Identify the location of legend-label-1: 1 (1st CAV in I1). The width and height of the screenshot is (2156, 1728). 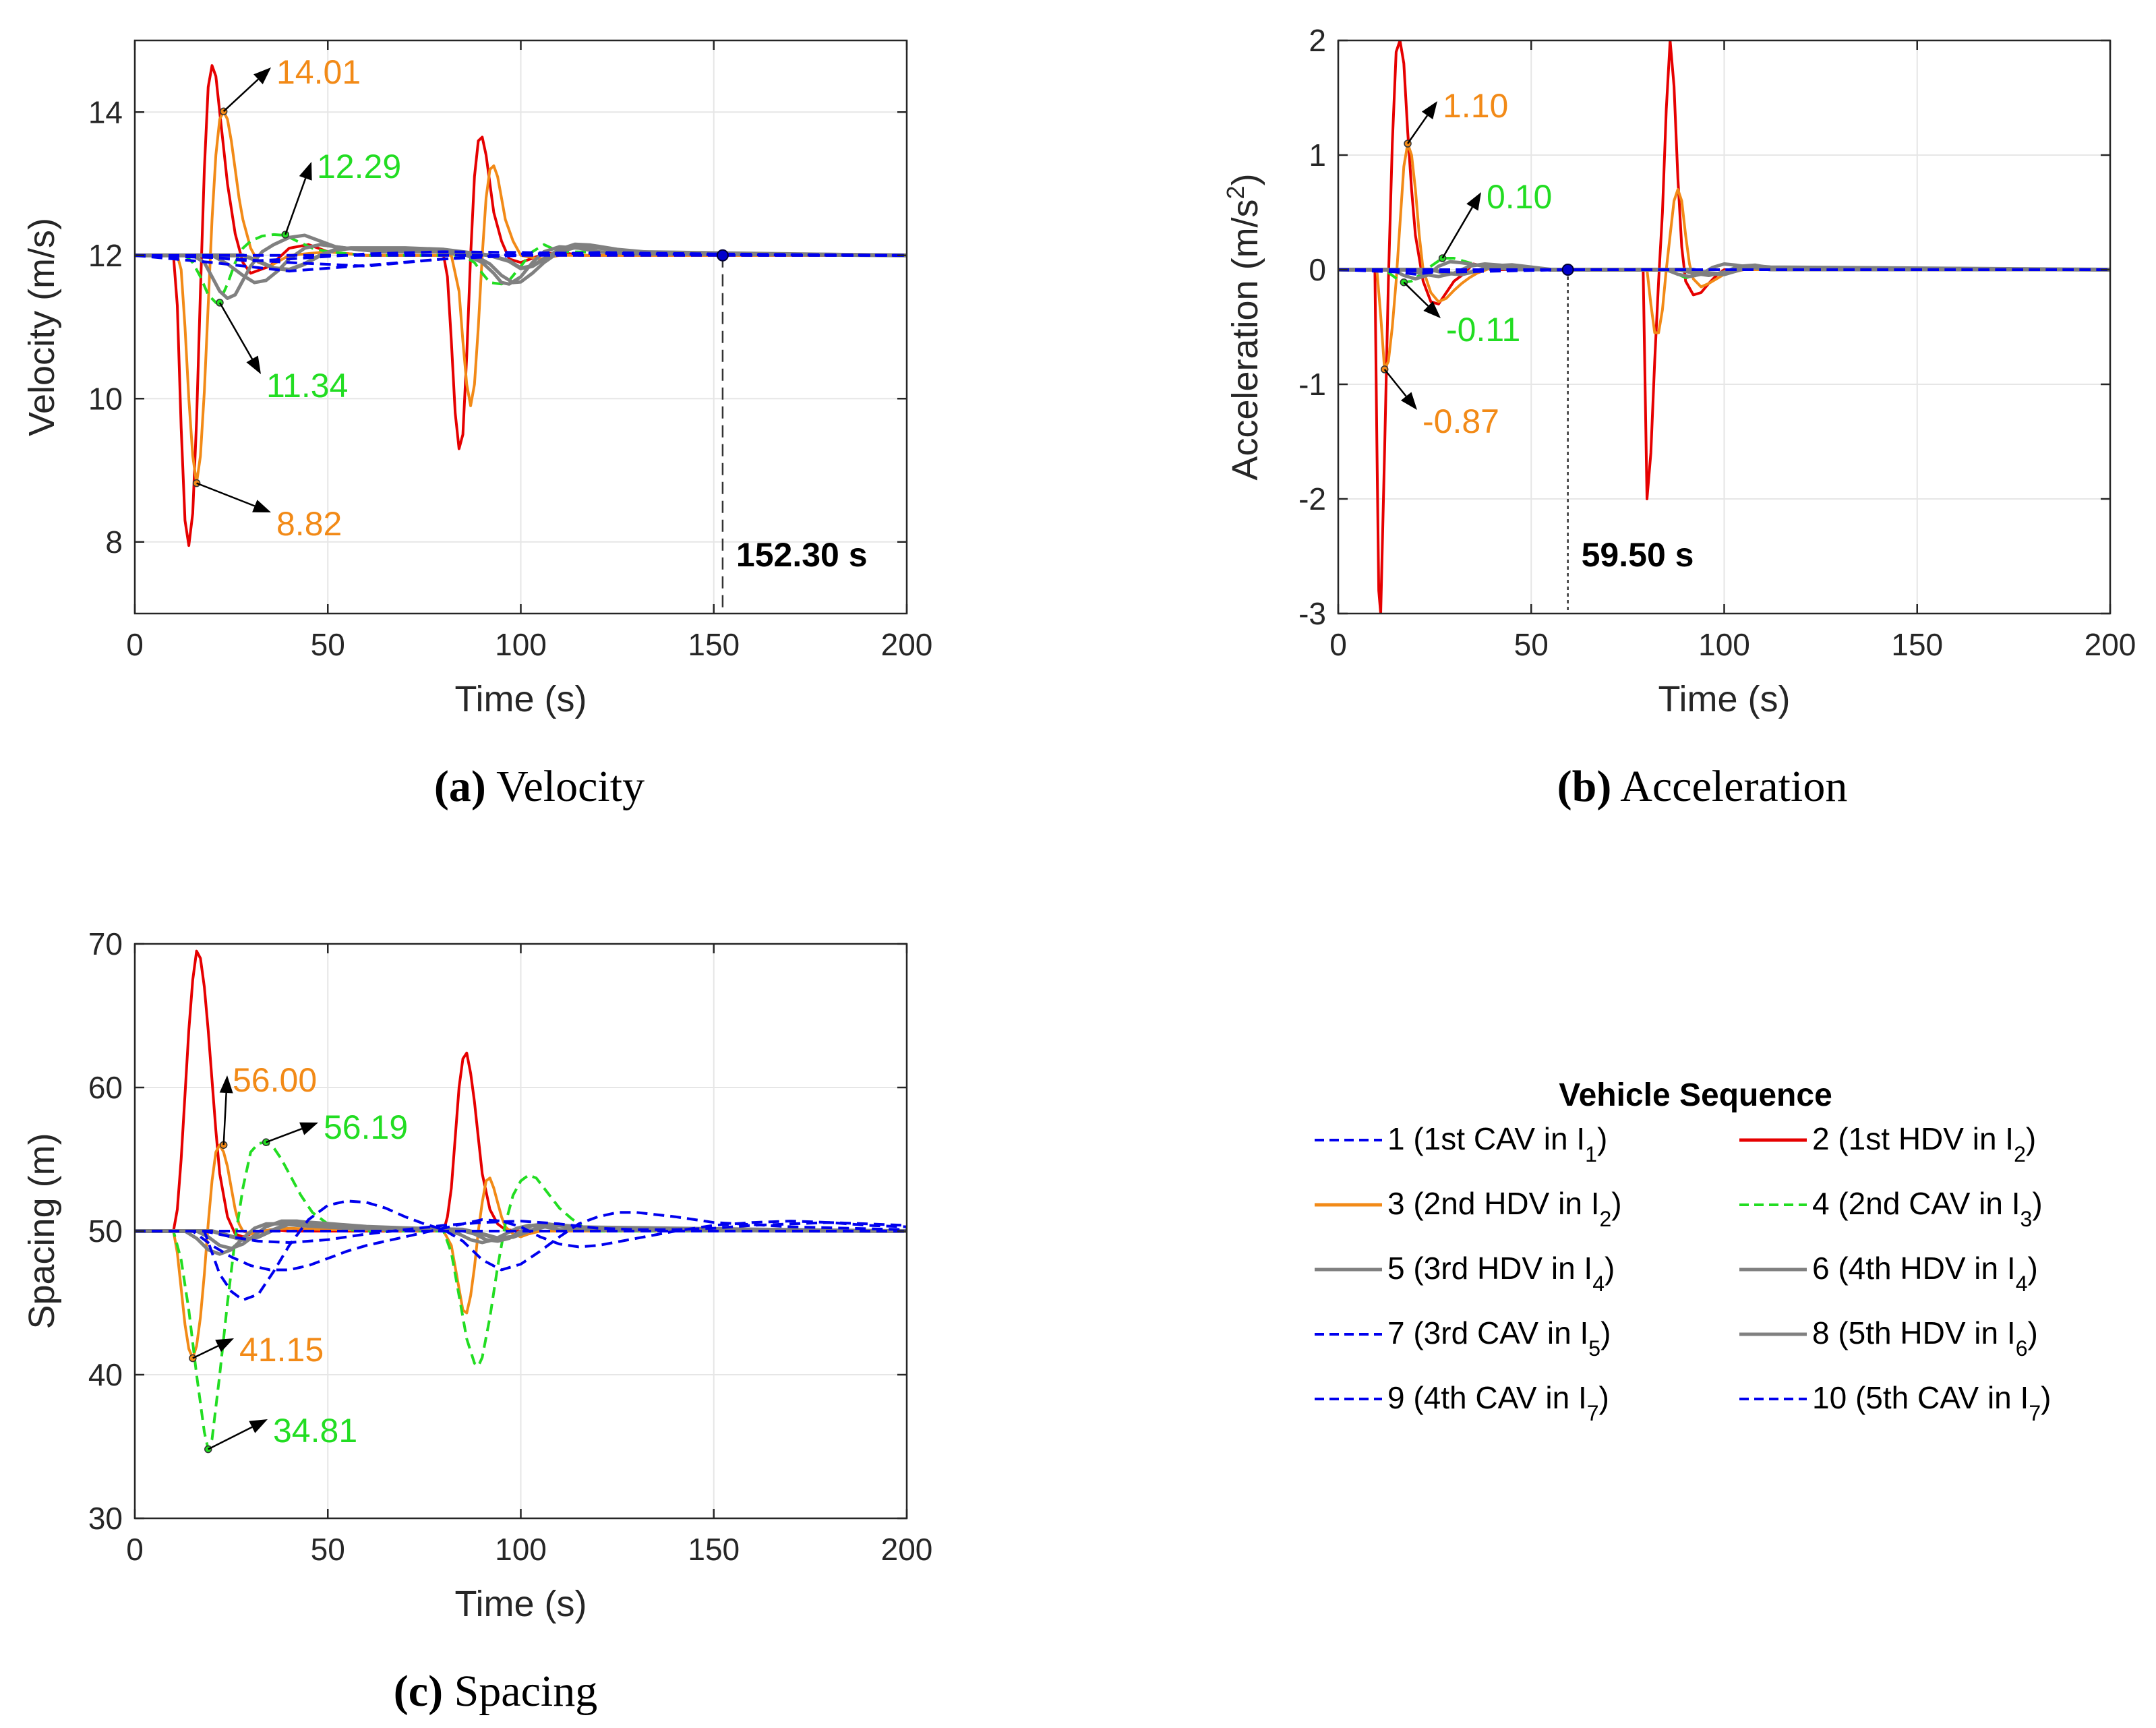
(1497, 1143).